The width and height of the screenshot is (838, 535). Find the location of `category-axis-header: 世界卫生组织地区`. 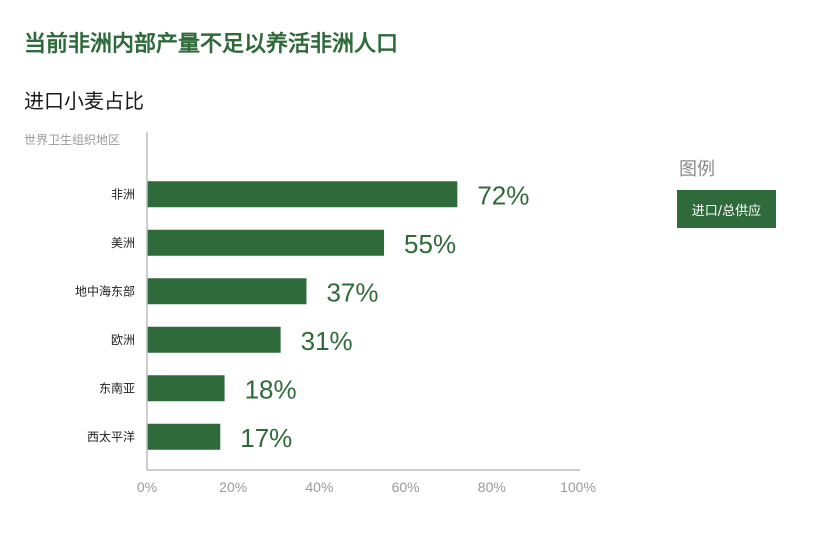

category-axis-header: 世界卫生组织地区 is located at coordinates (72, 140).